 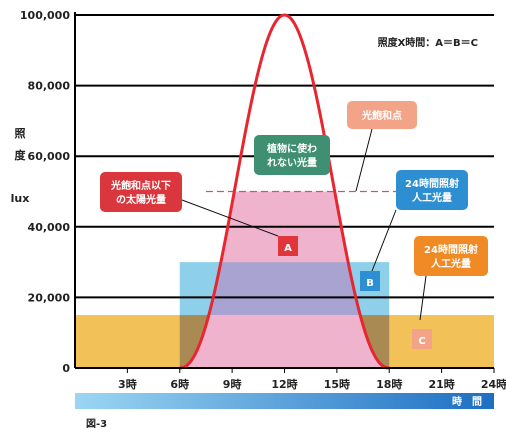 I want to click on figure-label: 図-3, so click(x=96, y=424).